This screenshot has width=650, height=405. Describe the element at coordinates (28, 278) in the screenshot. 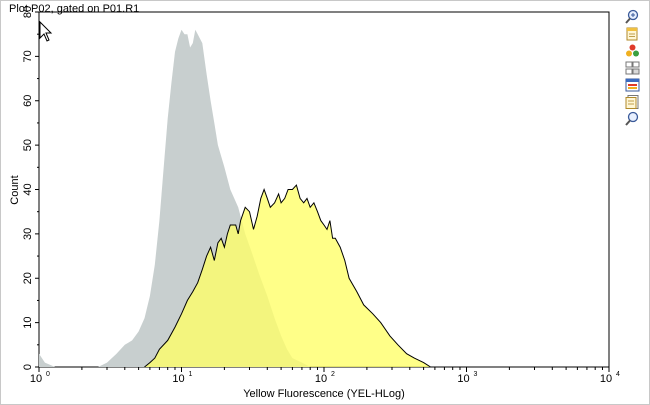

I see `y-tick-label: 20` at that location.